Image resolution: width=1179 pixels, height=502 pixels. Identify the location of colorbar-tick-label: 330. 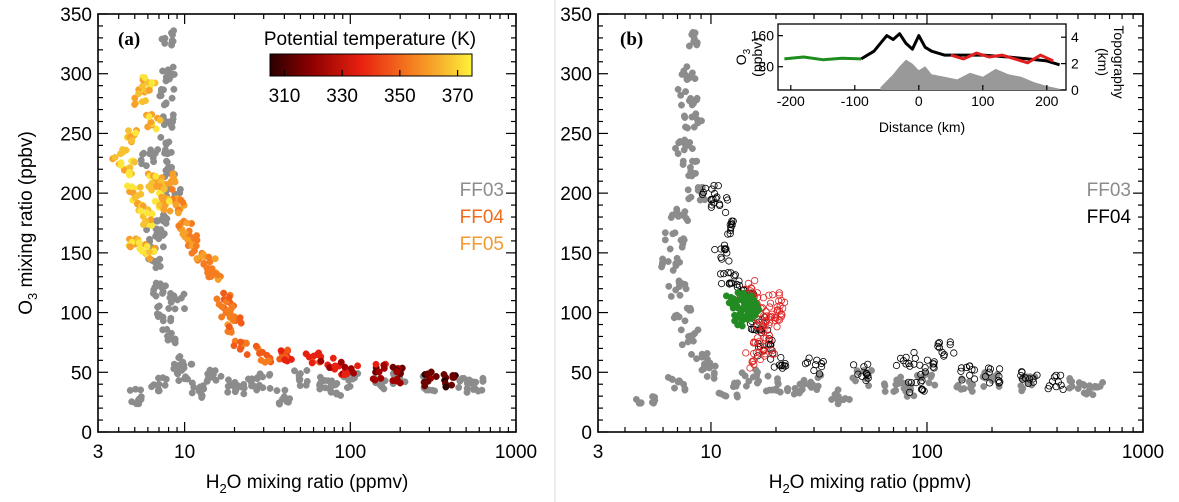
(342, 96).